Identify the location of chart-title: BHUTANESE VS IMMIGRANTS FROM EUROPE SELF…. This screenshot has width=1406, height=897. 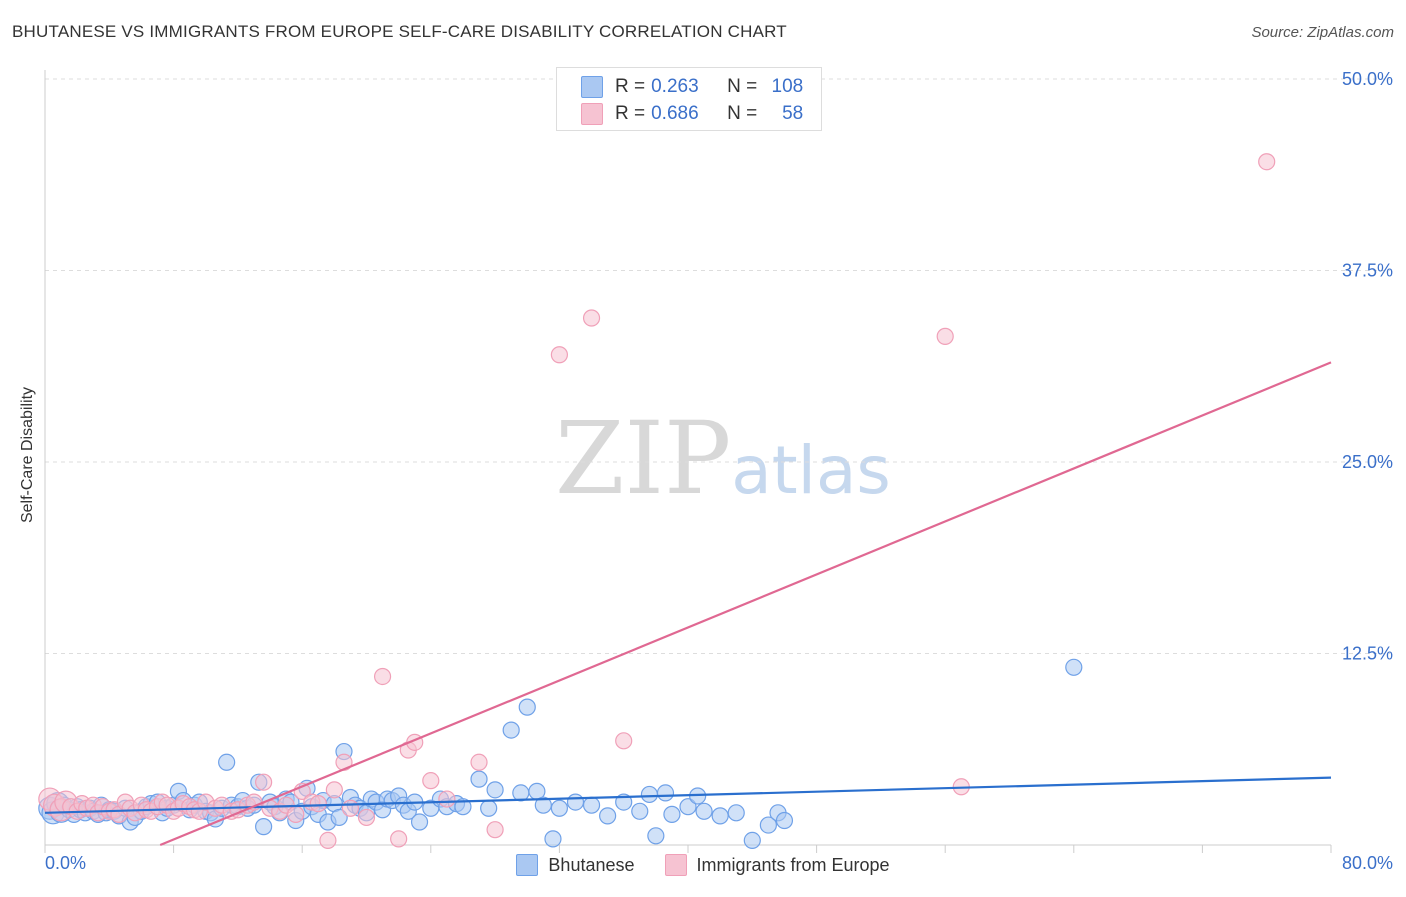
(399, 31).